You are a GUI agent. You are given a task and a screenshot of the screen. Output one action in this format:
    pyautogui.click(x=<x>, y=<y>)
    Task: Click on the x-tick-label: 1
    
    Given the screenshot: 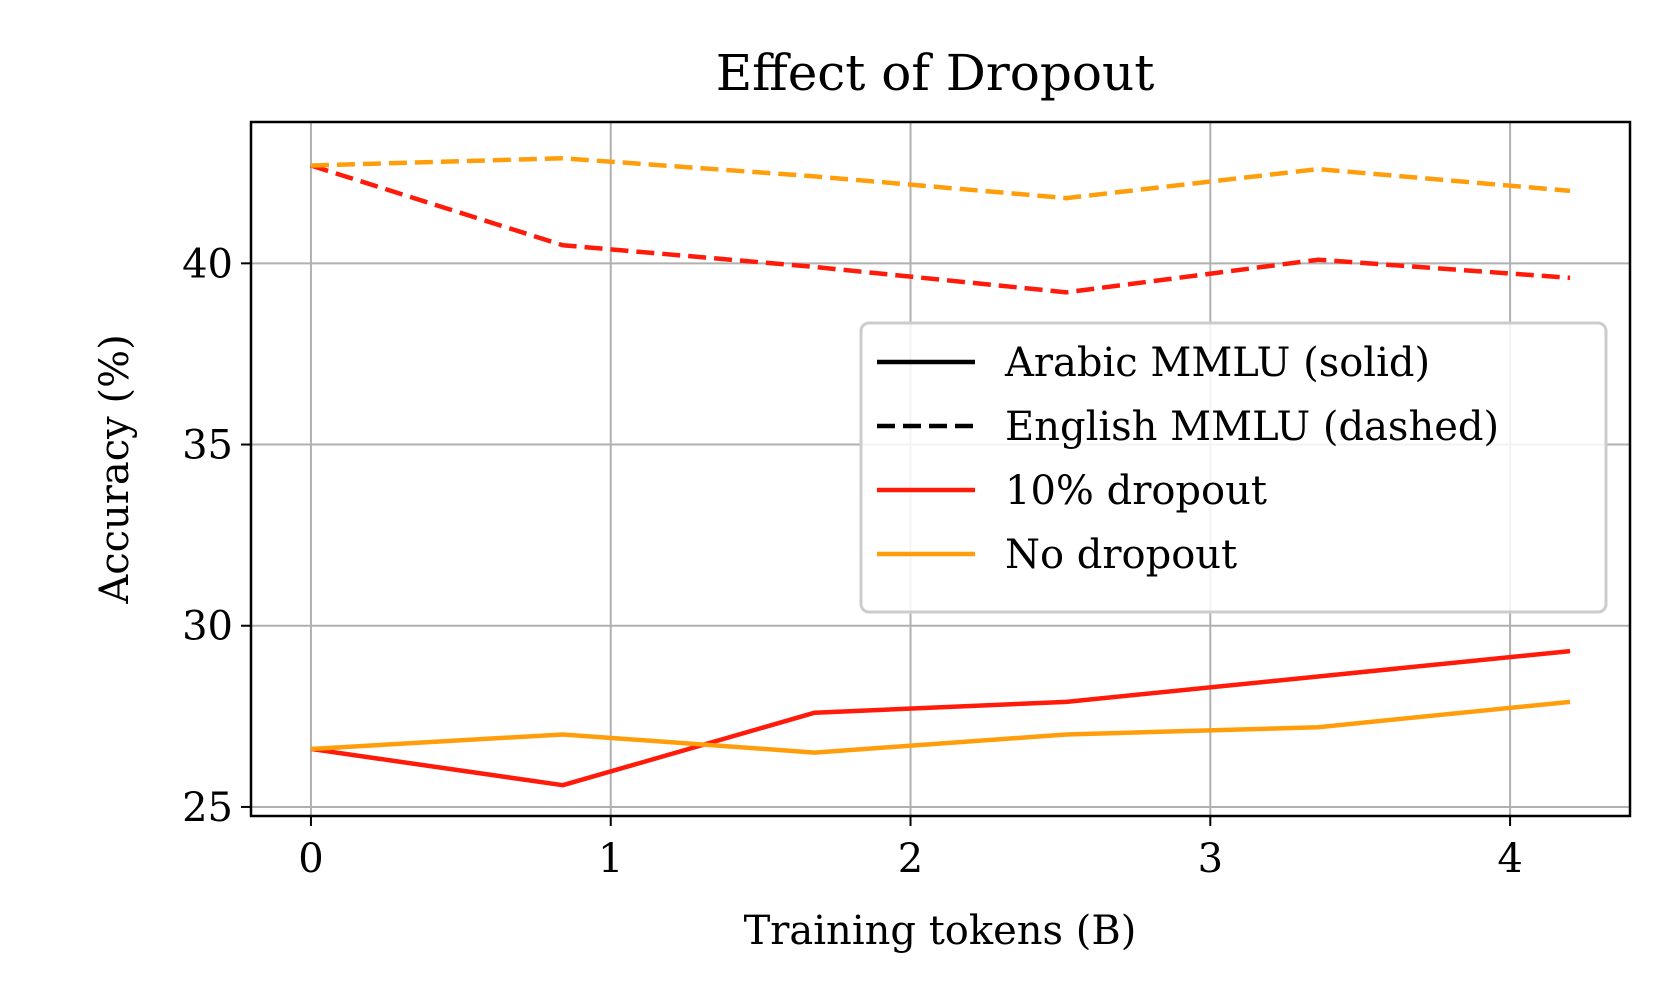 What is the action you would take?
    pyautogui.click(x=610, y=859)
    